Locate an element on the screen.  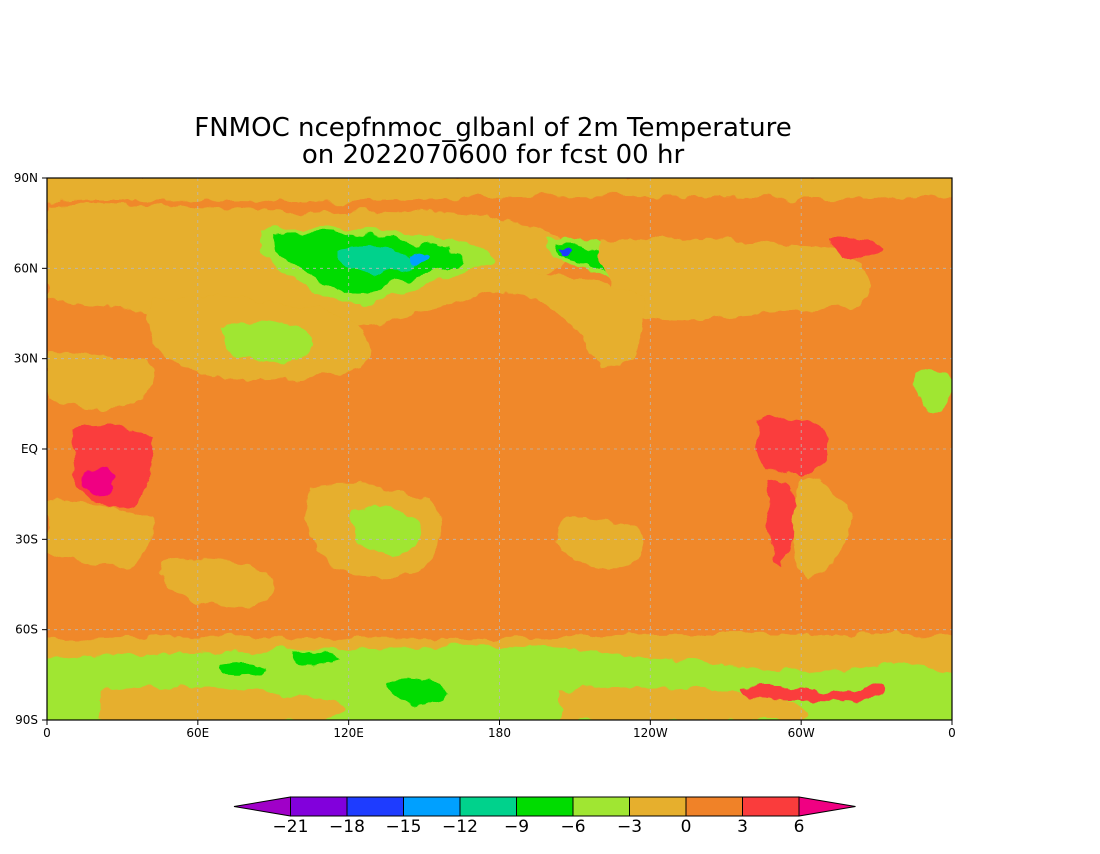
y-tick-label: 60N is located at coordinates (26, 268).